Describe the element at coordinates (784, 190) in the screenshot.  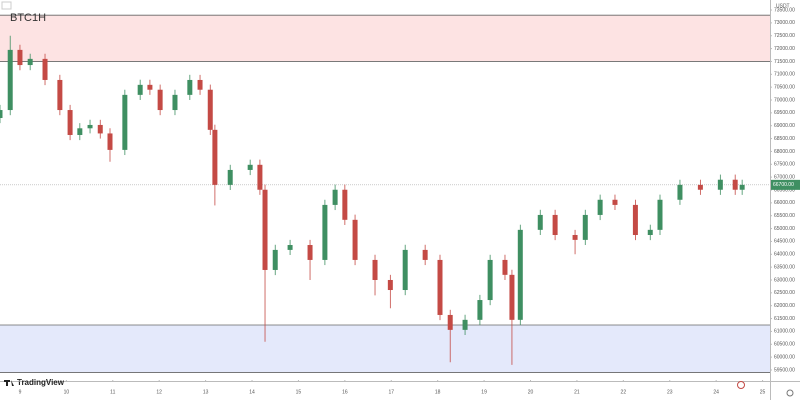
I see `y-tick-label: 66500.00` at that location.